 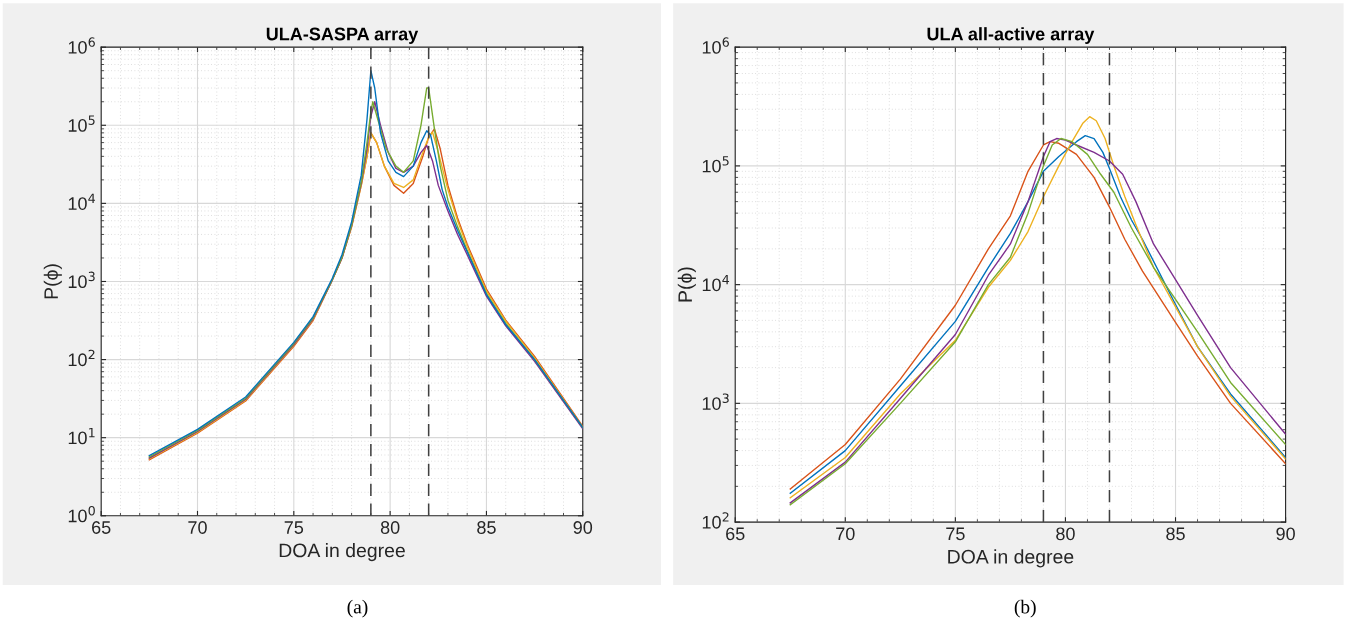 What do you see at coordinates (1011, 35) in the screenshot?
I see `chart-title: ULA all-active array` at bounding box center [1011, 35].